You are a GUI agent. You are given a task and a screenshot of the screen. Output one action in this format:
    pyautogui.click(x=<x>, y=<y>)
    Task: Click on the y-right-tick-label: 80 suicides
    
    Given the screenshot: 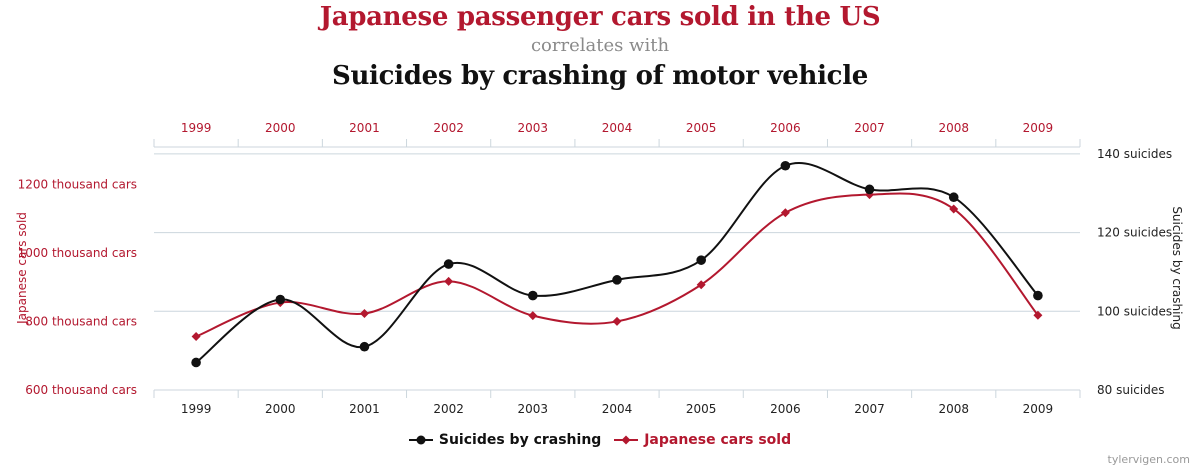 What is the action you would take?
    pyautogui.click(x=1130, y=390)
    